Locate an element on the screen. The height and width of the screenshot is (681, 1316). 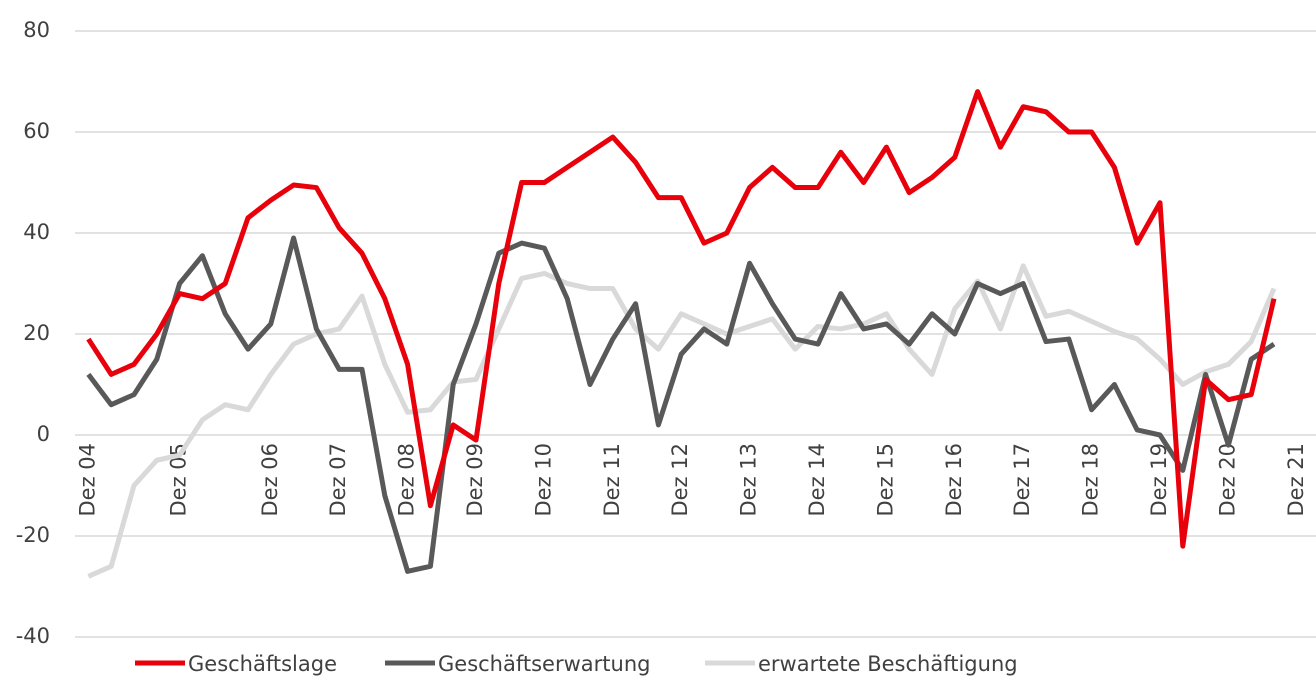
x-tick-label: Dez 17 is located at coordinates (1022, 480).